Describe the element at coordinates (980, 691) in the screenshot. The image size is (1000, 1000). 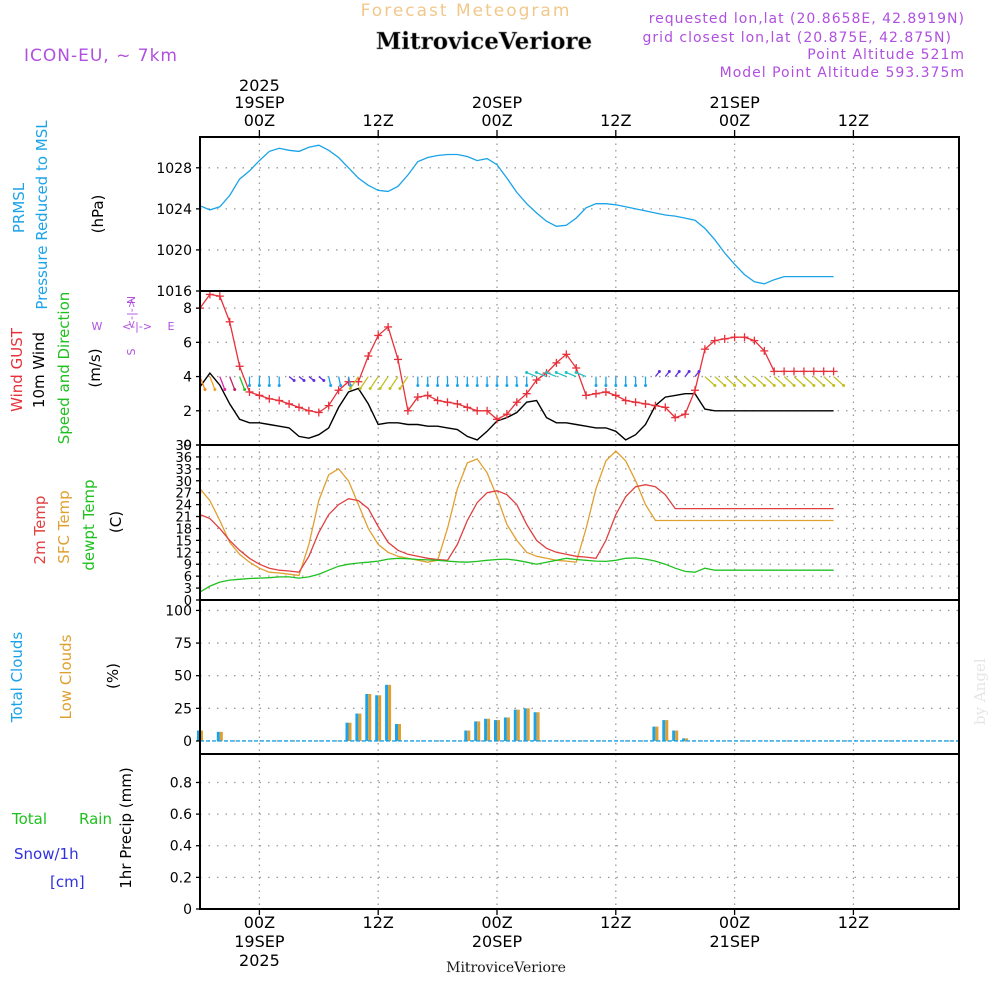
I see `credit: by Angel` at that location.